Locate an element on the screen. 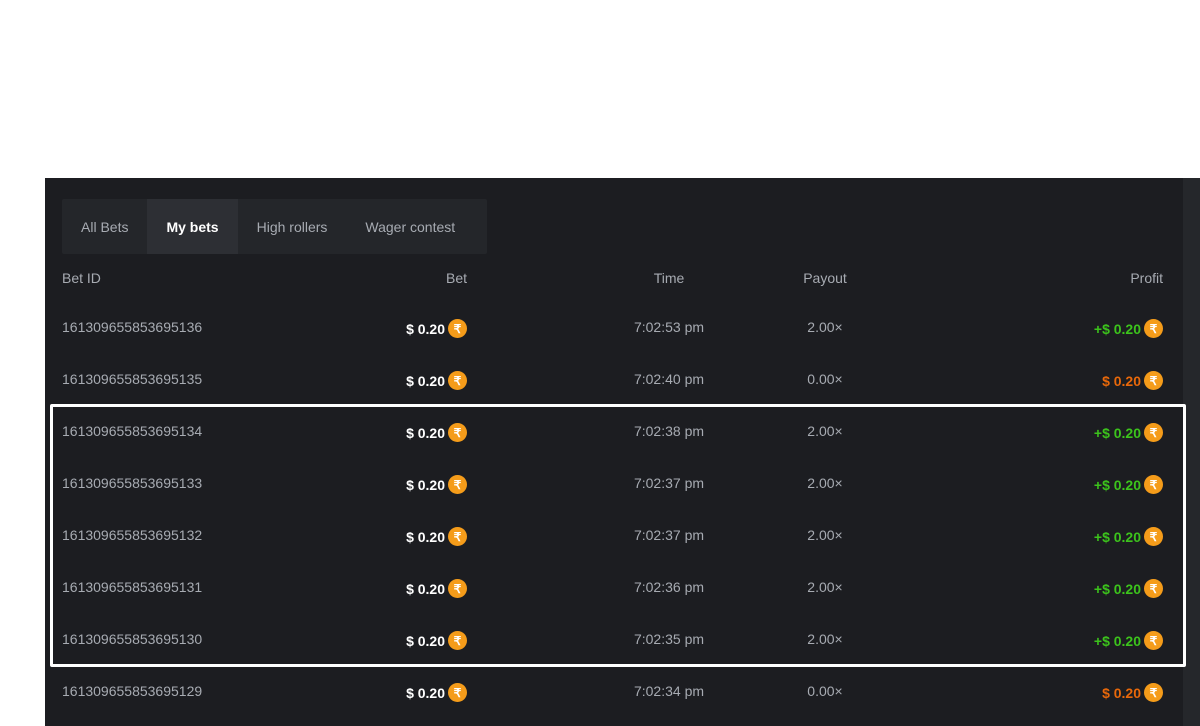 The height and width of the screenshot is (726, 1200). header-payout: Payout is located at coordinates (825, 278).